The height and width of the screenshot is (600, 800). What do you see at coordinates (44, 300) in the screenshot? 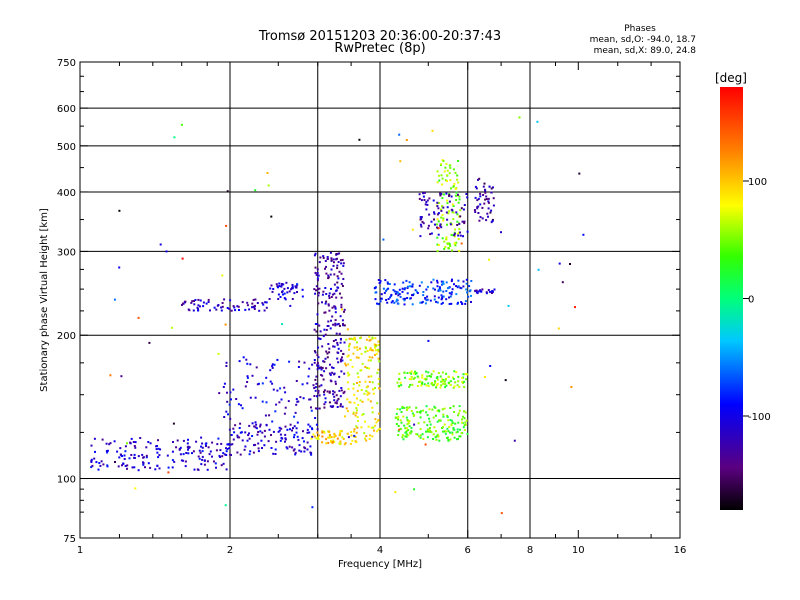
I see `y-axis-label: Stationary phase Virtual Height [km]` at bounding box center [44, 300].